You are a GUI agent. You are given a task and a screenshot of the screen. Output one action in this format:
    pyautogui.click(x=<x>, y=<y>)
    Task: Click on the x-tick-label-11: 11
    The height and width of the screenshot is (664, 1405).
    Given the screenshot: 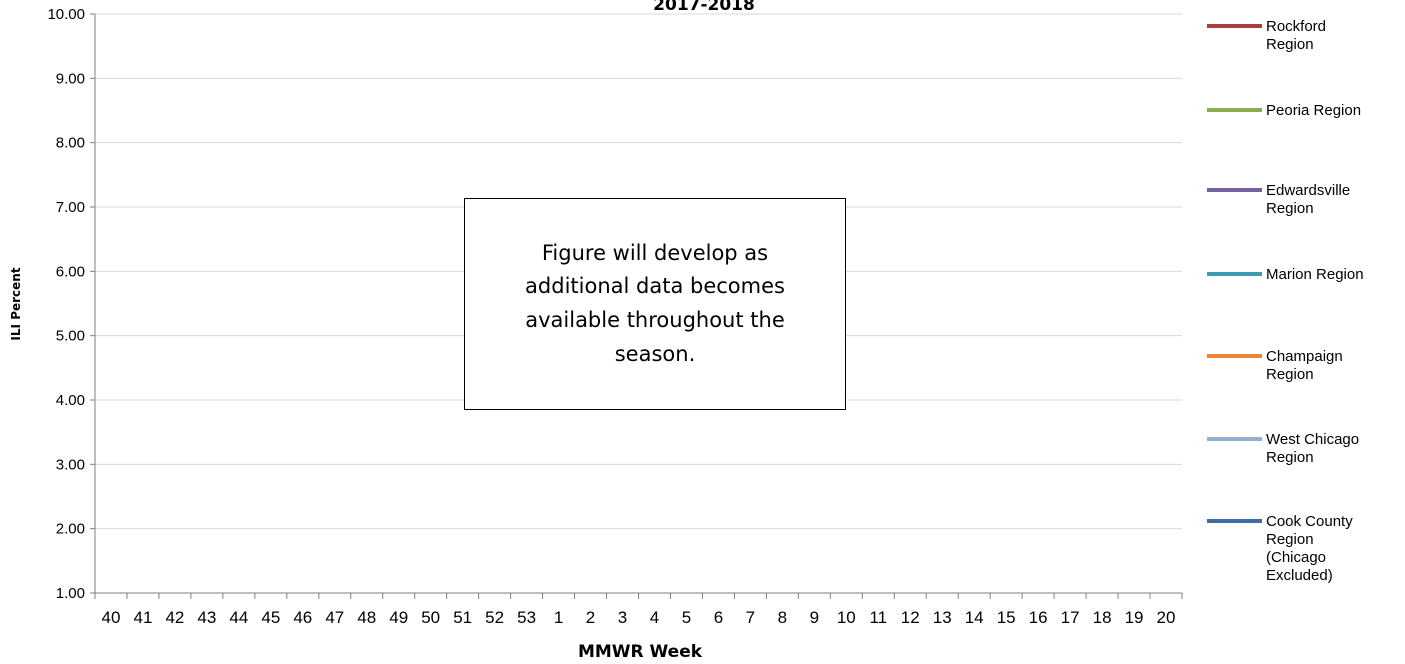 What is the action you would take?
    pyautogui.click(x=878, y=617)
    